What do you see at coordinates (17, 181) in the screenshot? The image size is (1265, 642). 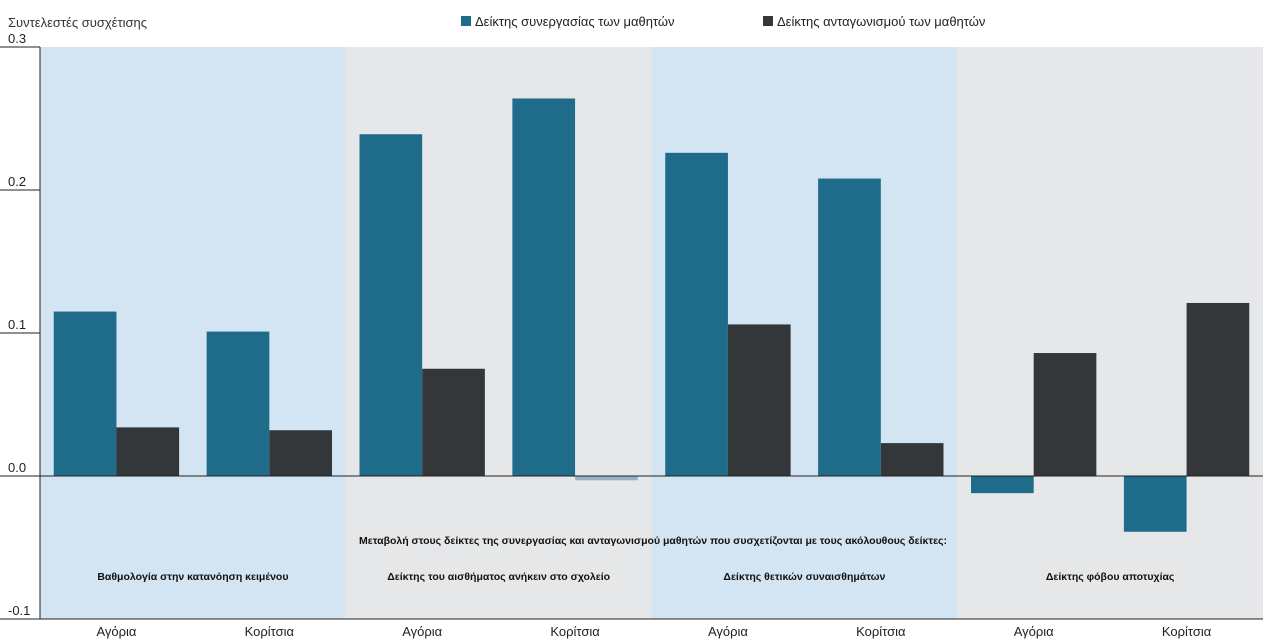 I see `y-tick-label: 0.2` at bounding box center [17, 181].